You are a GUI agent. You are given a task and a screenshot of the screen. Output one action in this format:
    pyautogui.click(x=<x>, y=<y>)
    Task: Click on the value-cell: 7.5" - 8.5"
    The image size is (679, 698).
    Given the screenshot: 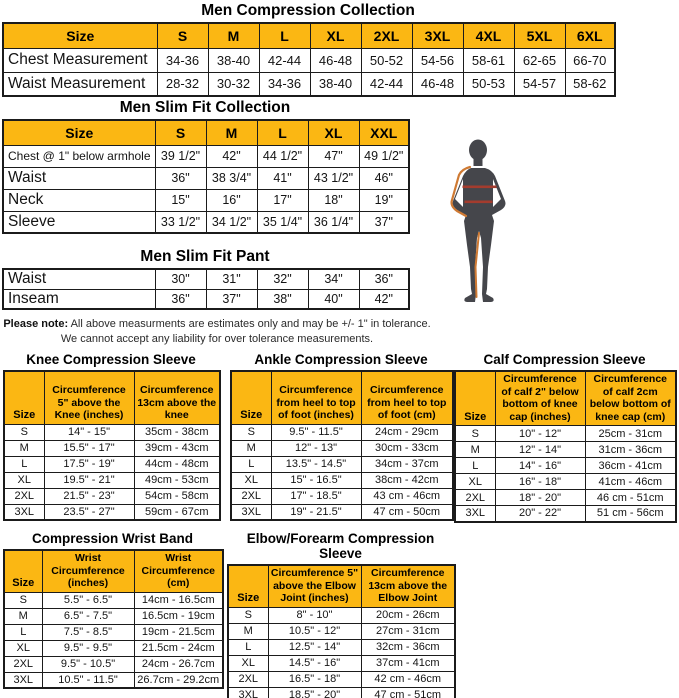 What is the action you would take?
    pyautogui.click(x=88, y=632)
    